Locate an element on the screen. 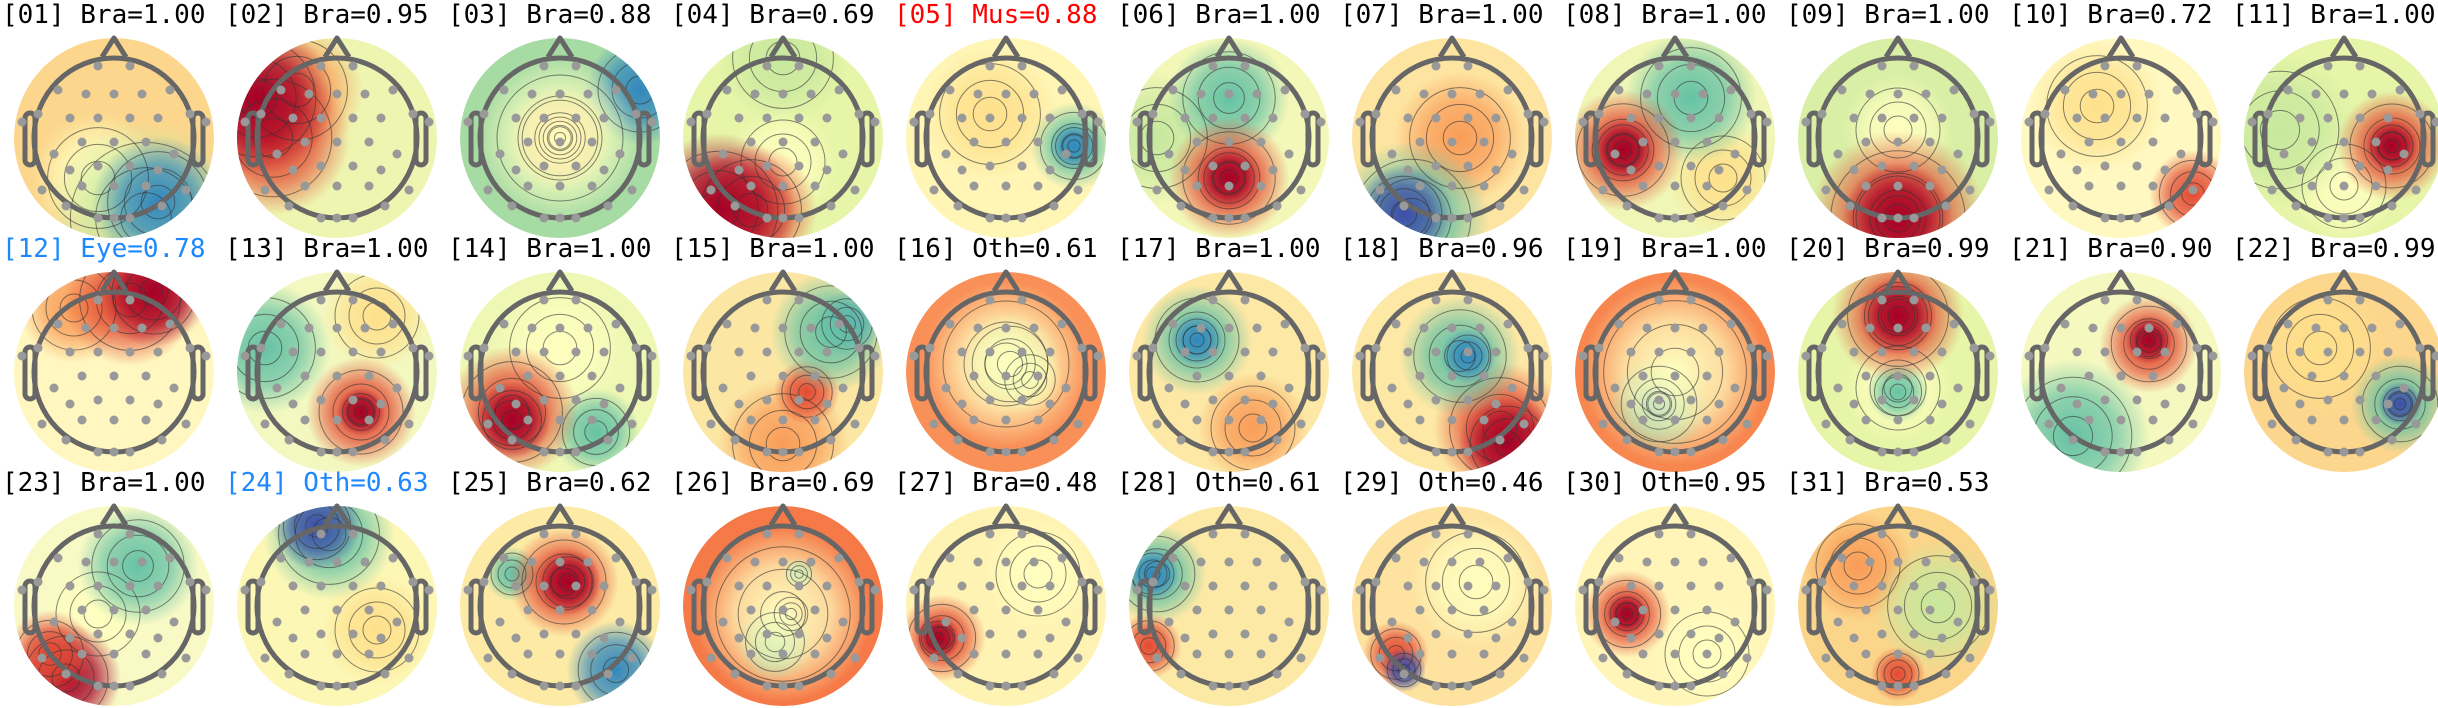 This screenshot has height=708, width=2438. component-title: [10] Bra=0.72 is located at coordinates (2111, 15).